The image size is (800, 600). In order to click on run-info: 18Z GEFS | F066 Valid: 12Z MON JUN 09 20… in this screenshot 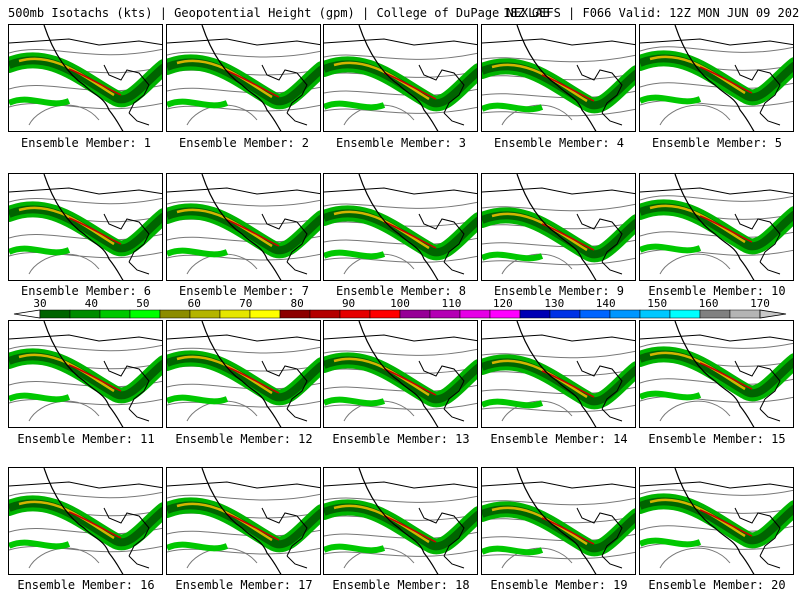, I will do `click(651, 13)`.